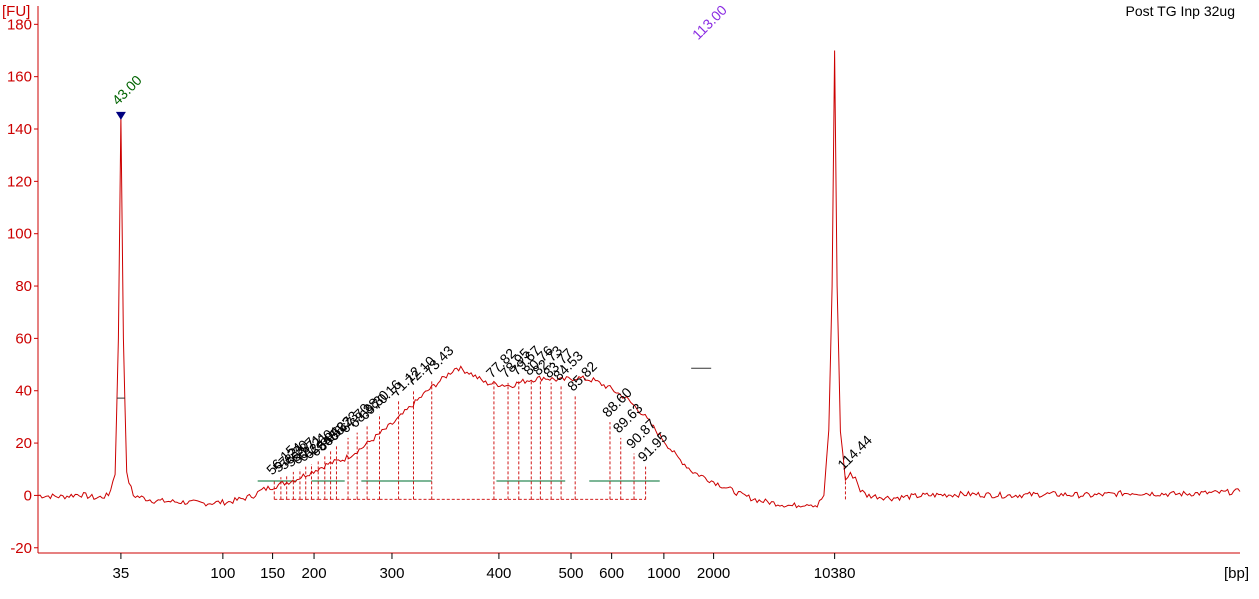  Describe the element at coordinates (709, 22) in the screenshot. I see `marker-label: 113.00` at that location.